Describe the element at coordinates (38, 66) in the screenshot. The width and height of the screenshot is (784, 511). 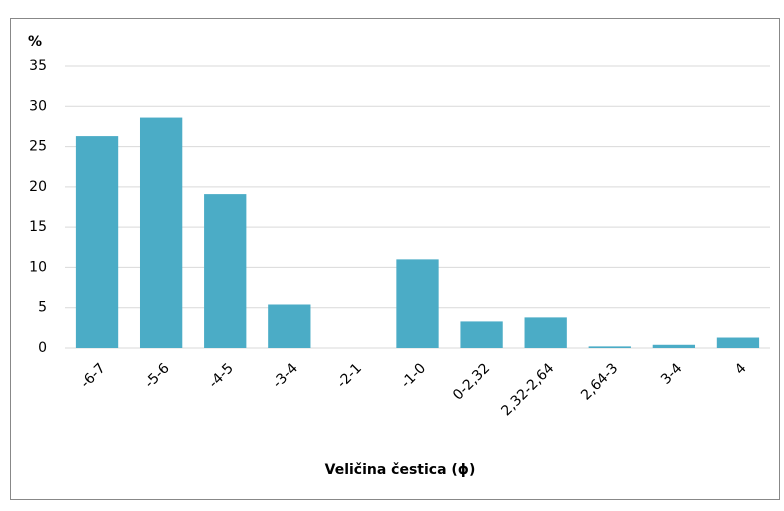
I see `y-tick-label: 35` at that location.